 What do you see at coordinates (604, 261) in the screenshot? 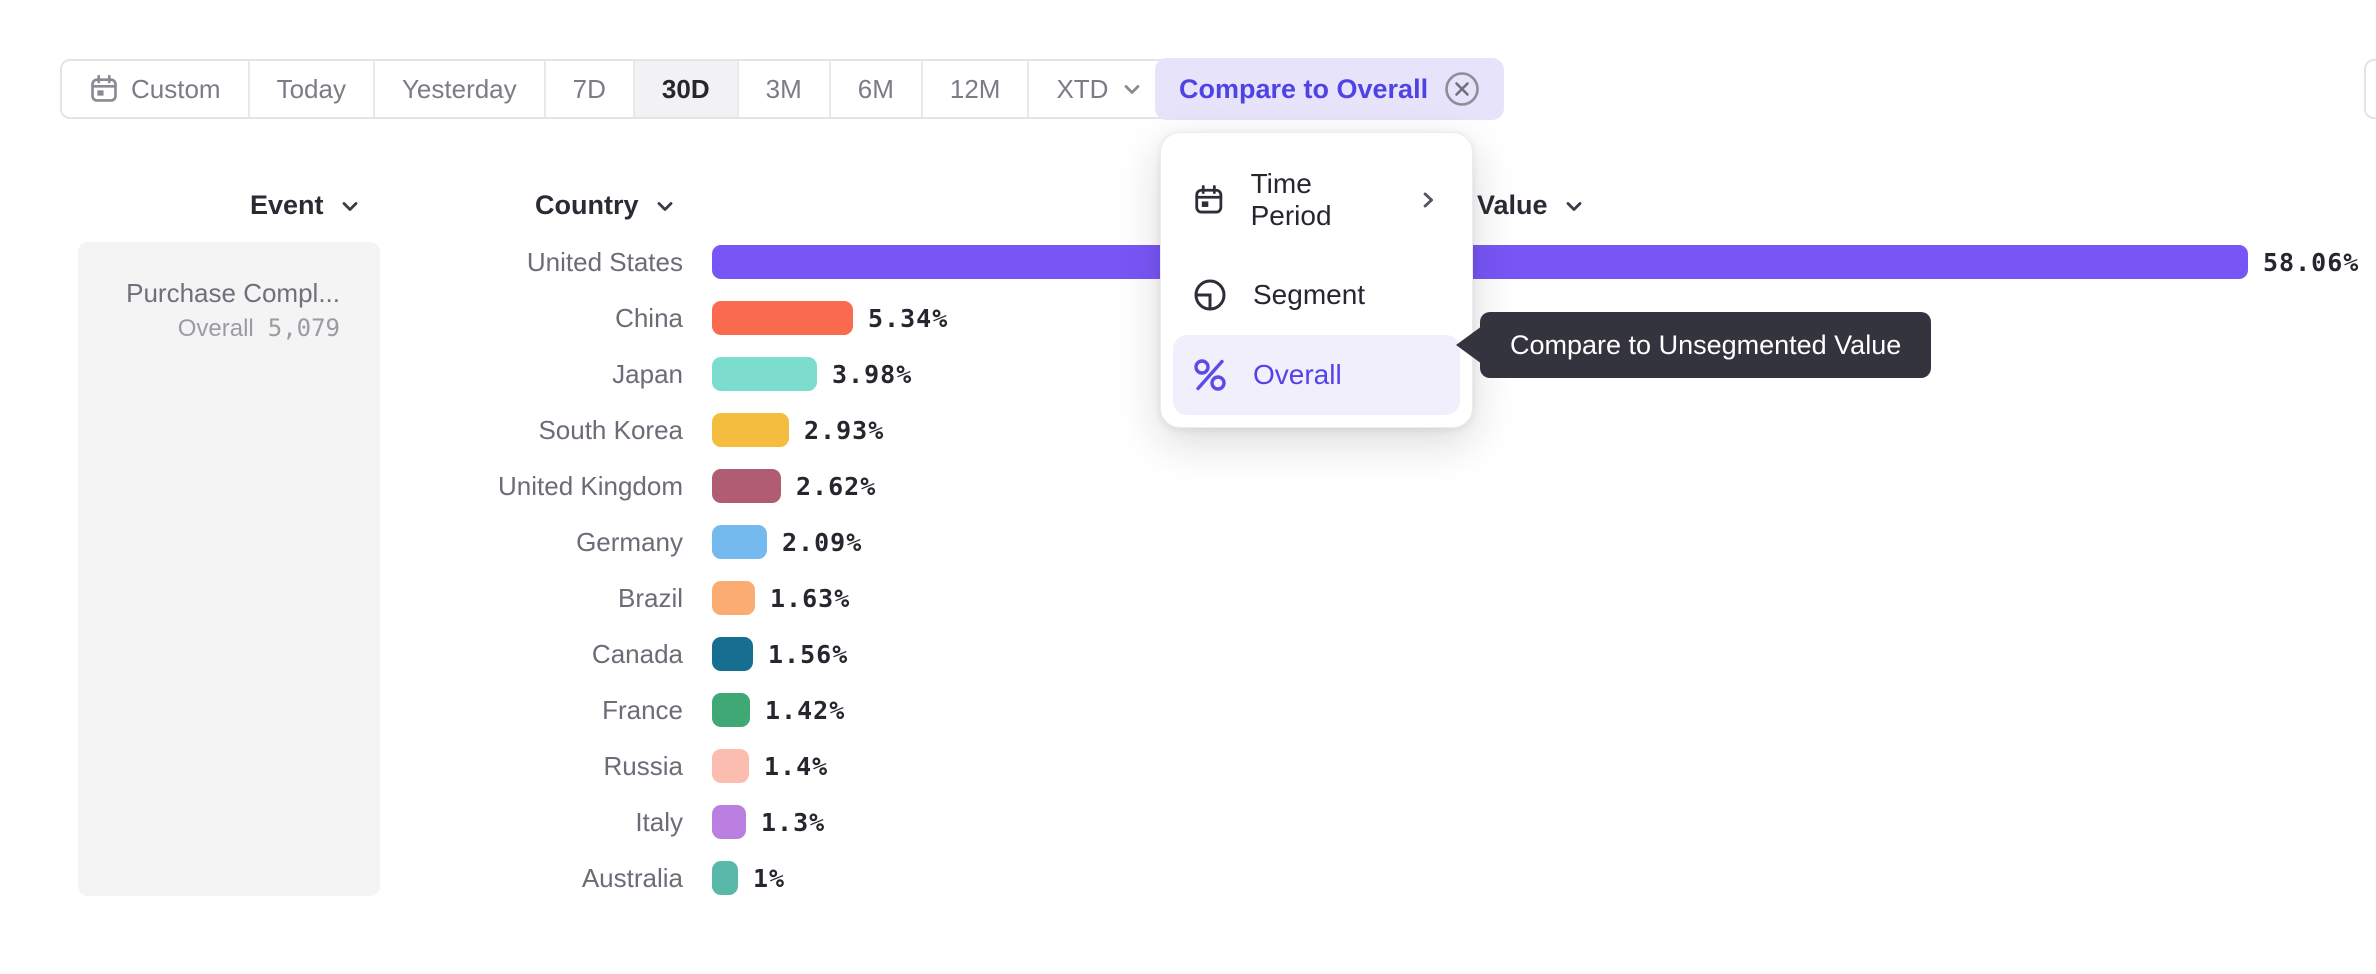
I see `country-label: United States` at bounding box center [604, 261].